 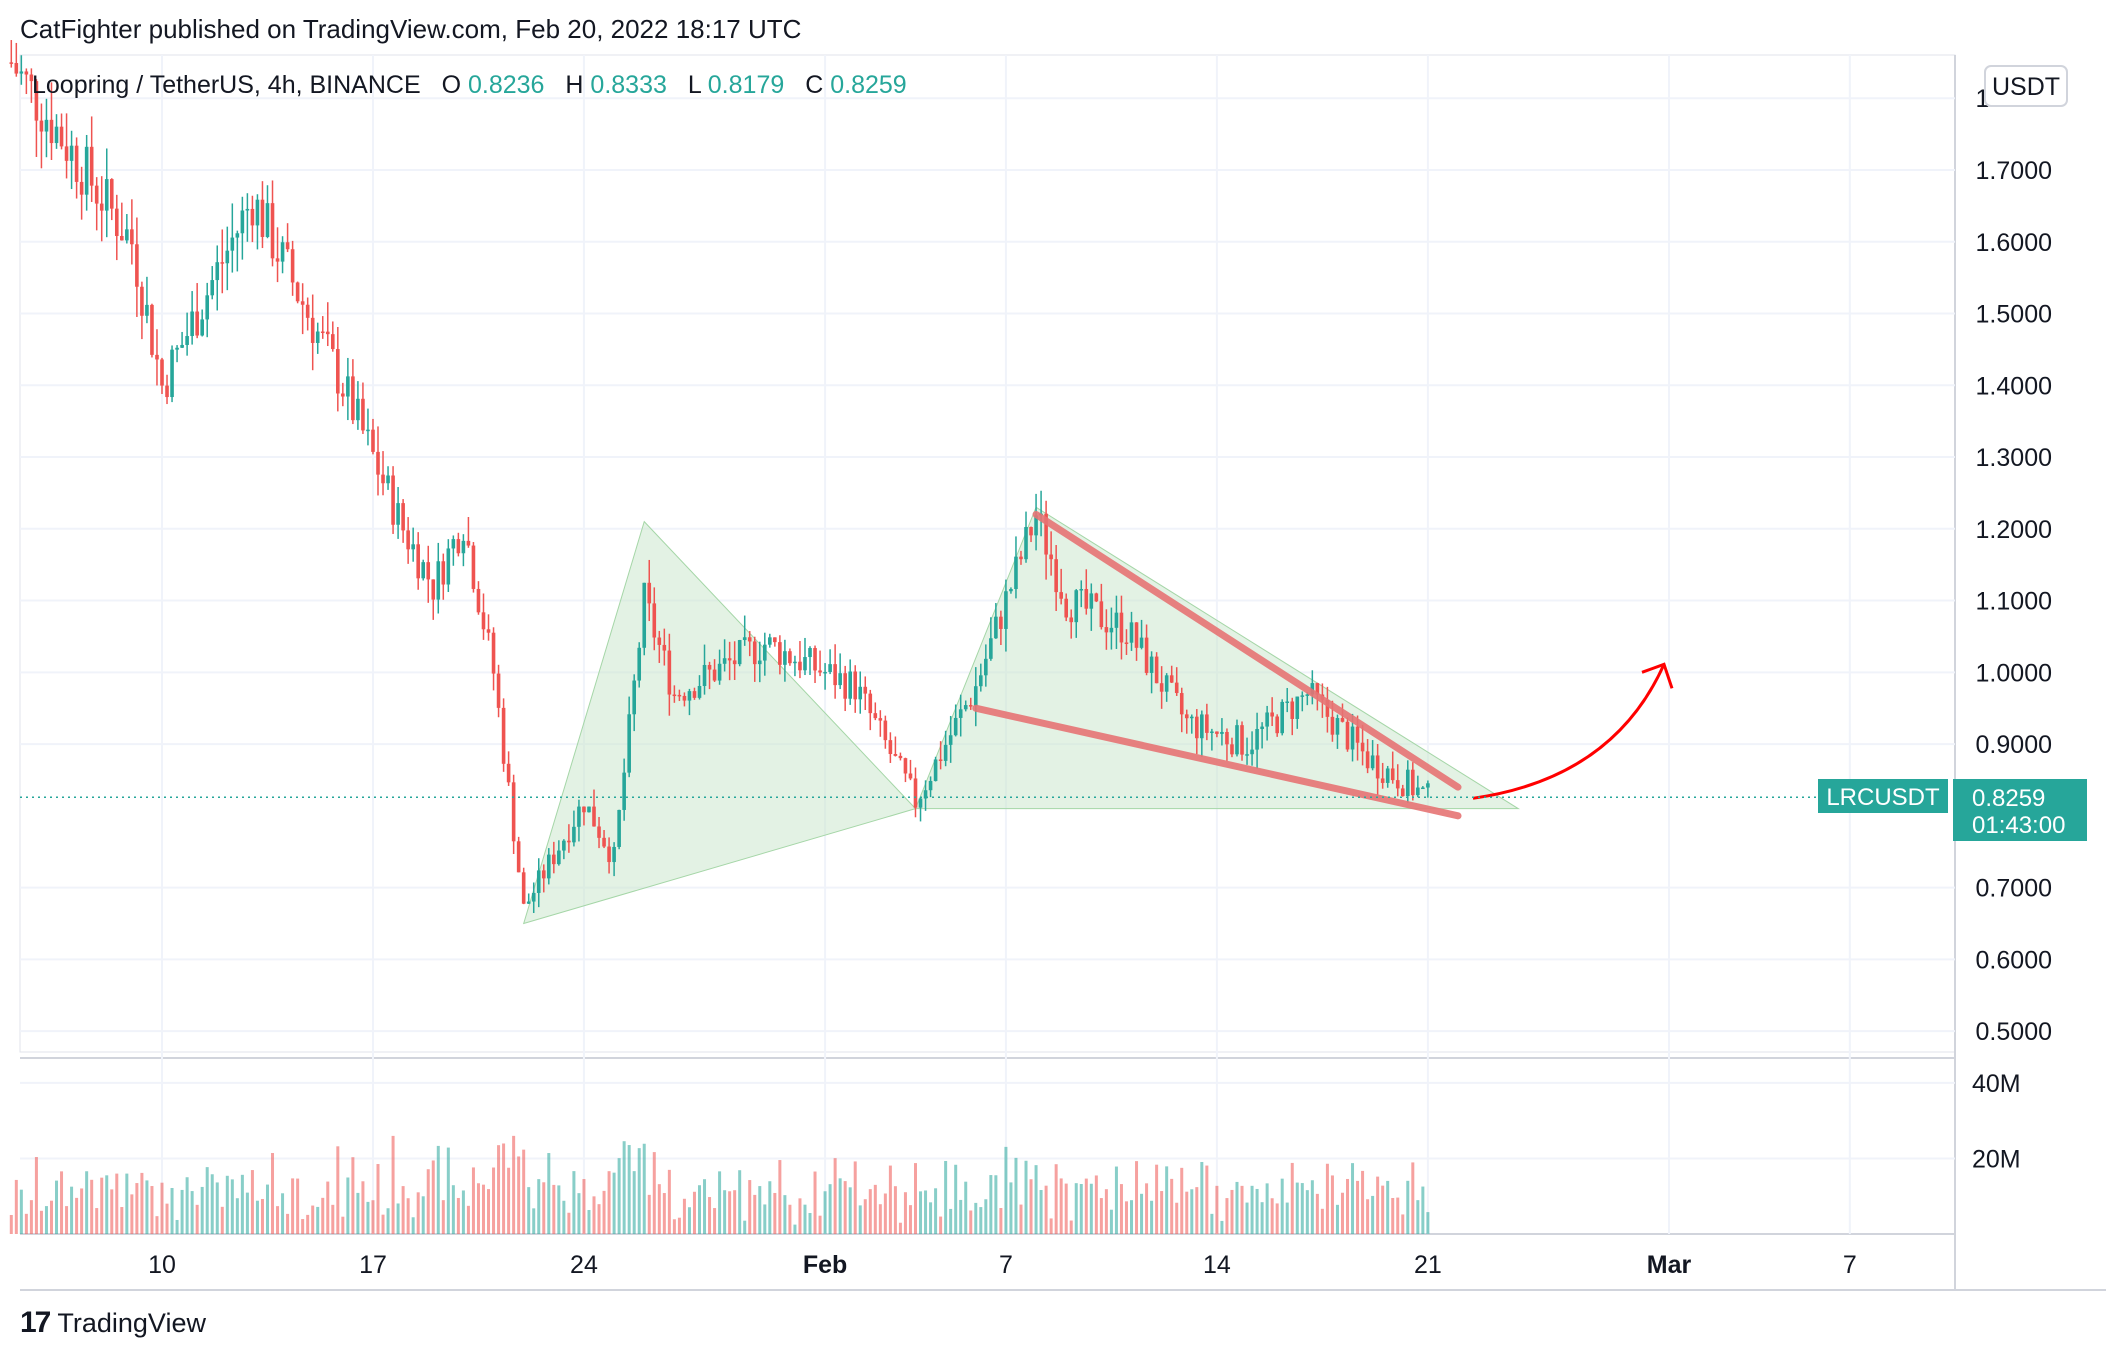 I want to click on volume-tick-label: 20M, so click(x=1996, y=1159).